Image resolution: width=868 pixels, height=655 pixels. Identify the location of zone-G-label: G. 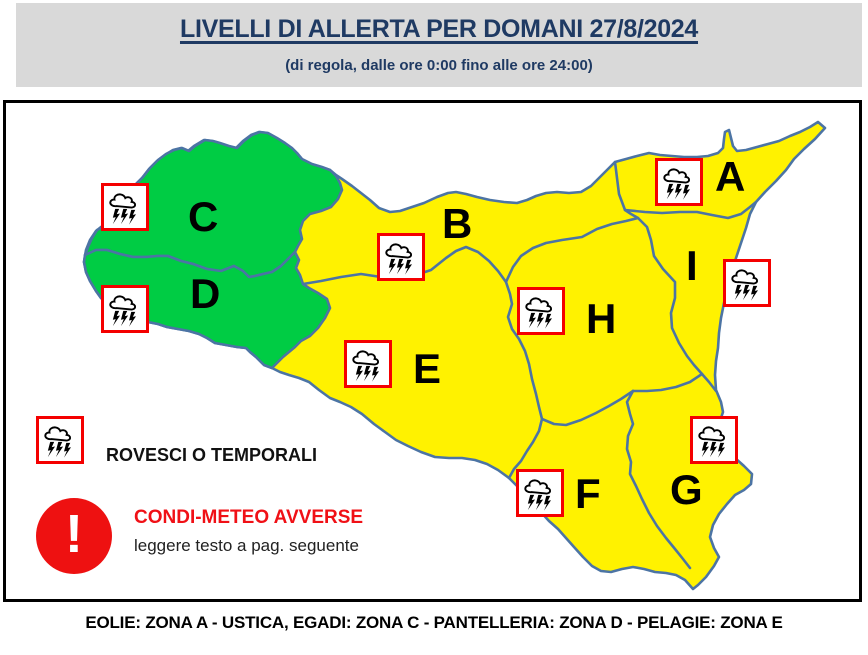
(686, 489).